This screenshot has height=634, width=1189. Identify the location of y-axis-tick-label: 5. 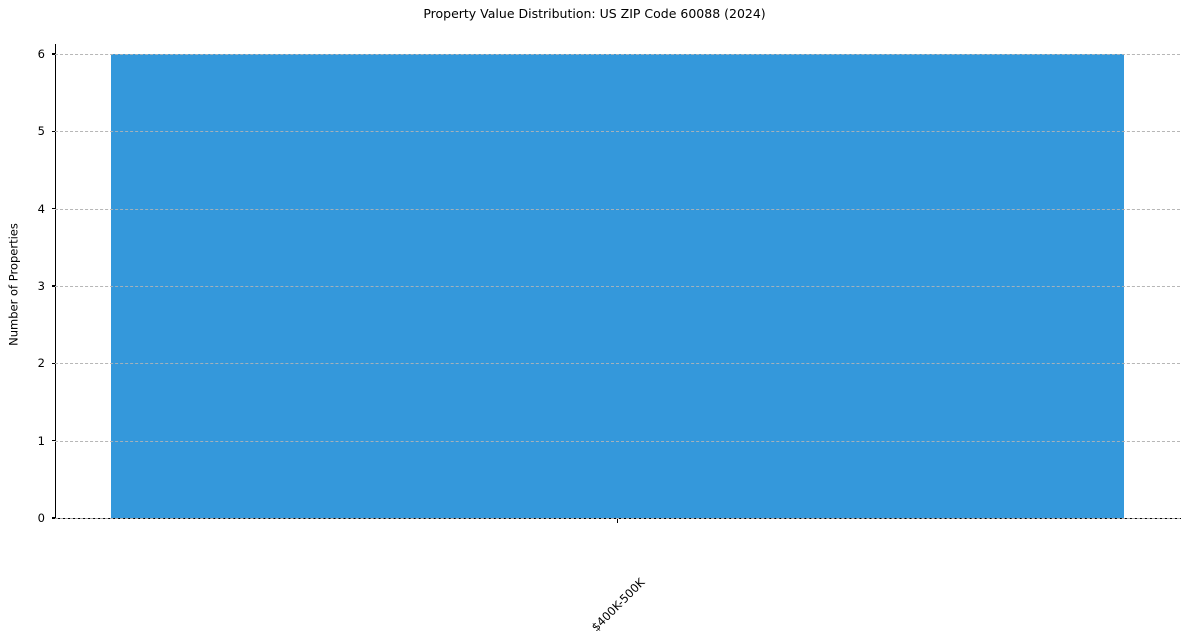
(41, 131).